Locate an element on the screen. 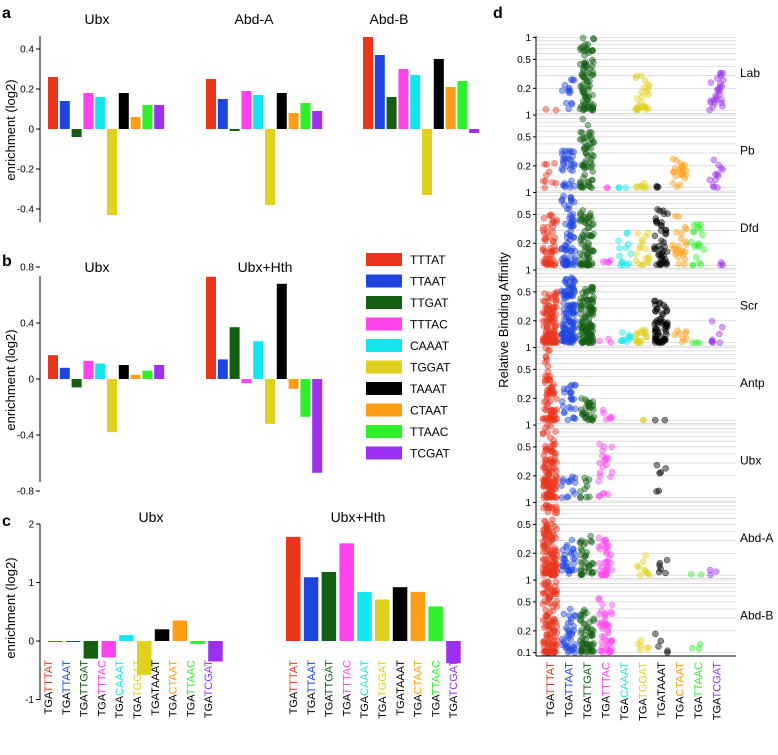  scatter-point-dfd-tggat is located at coordinates (645, 248).